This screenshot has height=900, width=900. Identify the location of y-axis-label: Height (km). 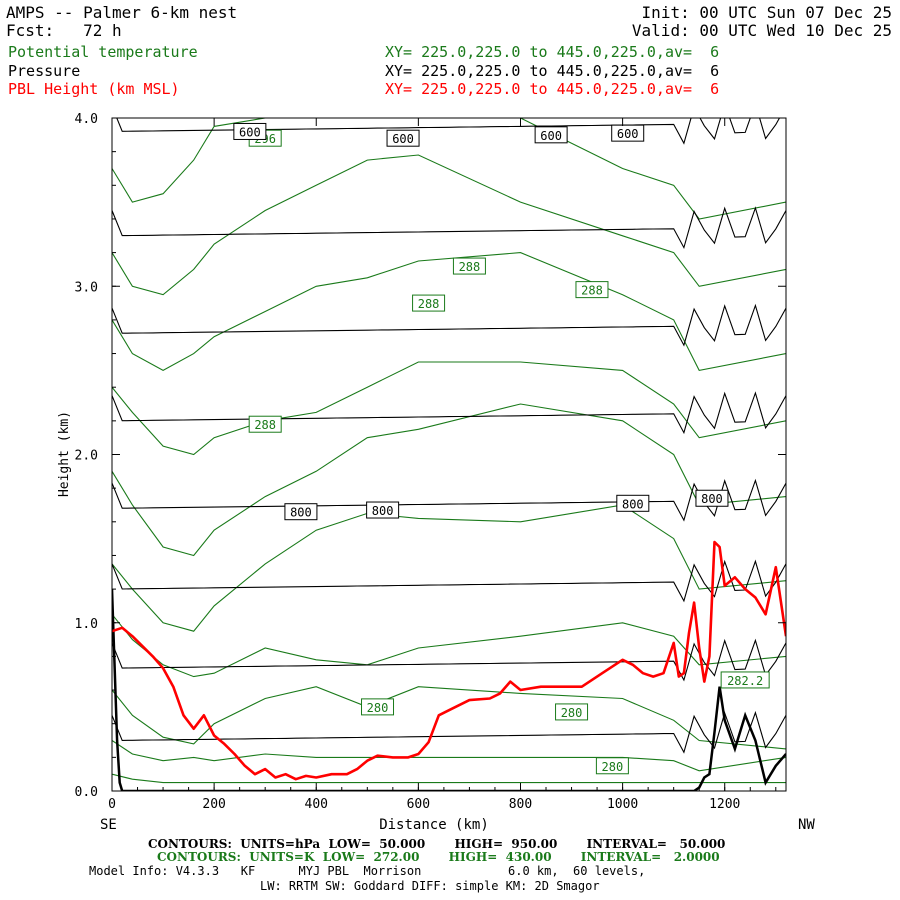
(64, 454).